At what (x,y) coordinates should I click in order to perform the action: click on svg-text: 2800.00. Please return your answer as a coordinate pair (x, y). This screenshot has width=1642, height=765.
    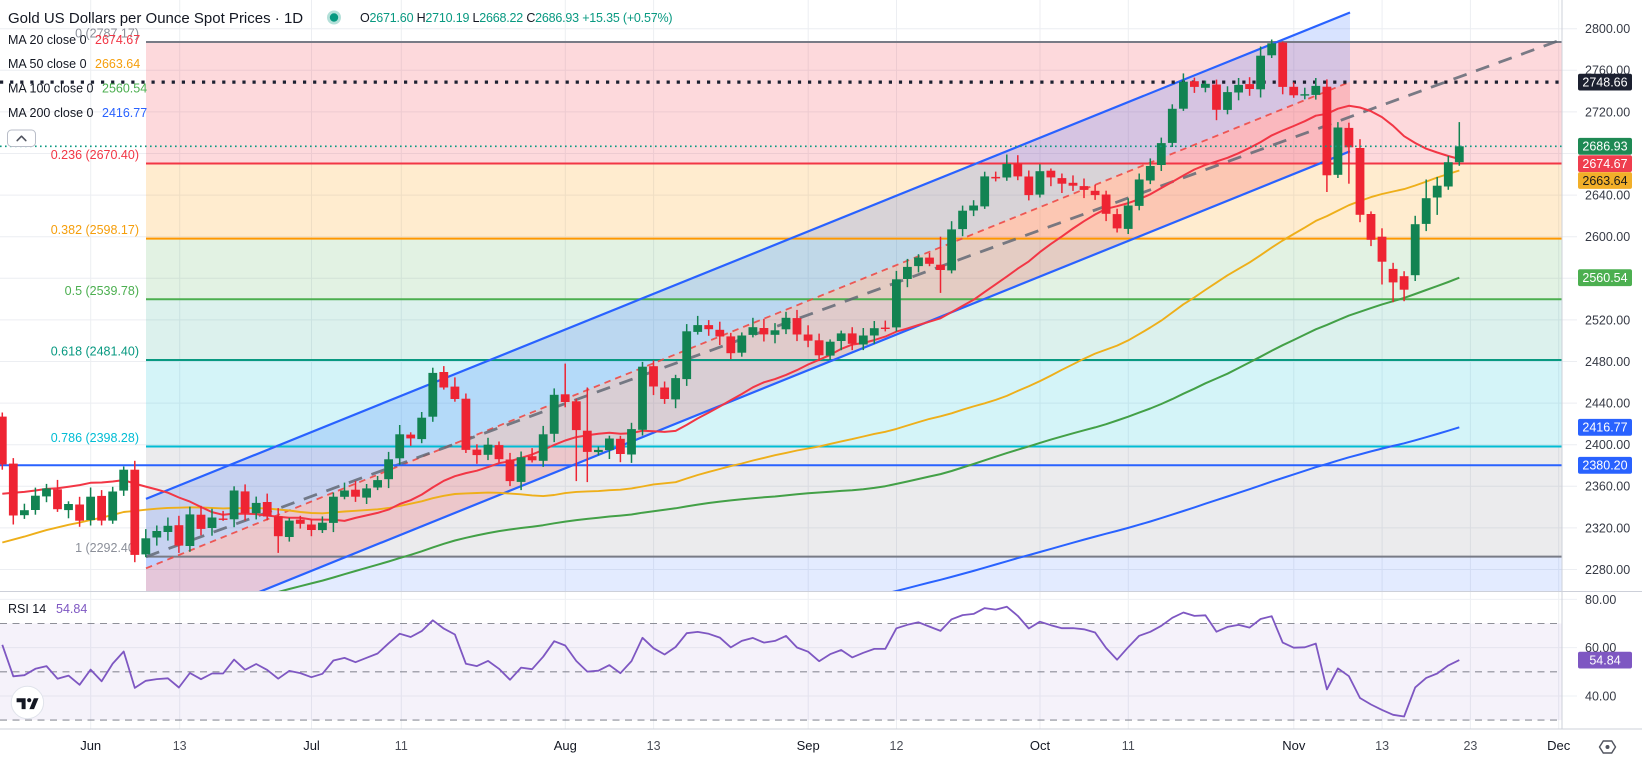
    Looking at the image, I should click on (1607, 29).